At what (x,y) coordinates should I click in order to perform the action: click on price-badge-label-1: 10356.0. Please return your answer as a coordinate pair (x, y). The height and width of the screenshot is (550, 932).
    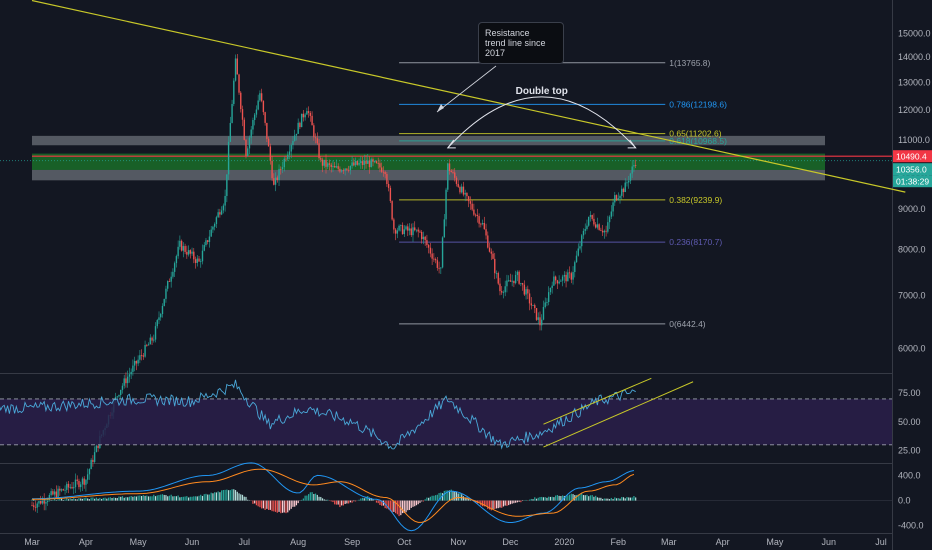
    Looking at the image, I should click on (911, 170).